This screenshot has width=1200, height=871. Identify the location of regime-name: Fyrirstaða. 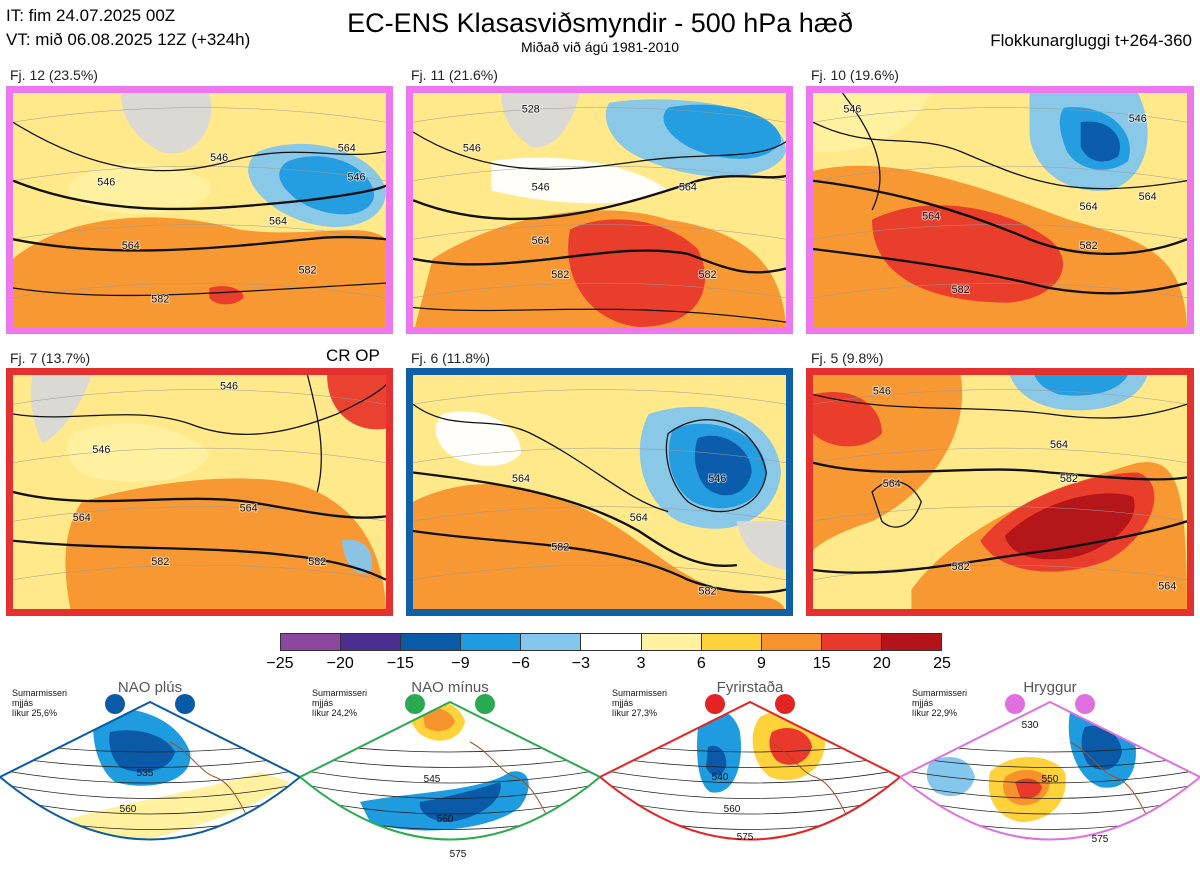
(750, 687).